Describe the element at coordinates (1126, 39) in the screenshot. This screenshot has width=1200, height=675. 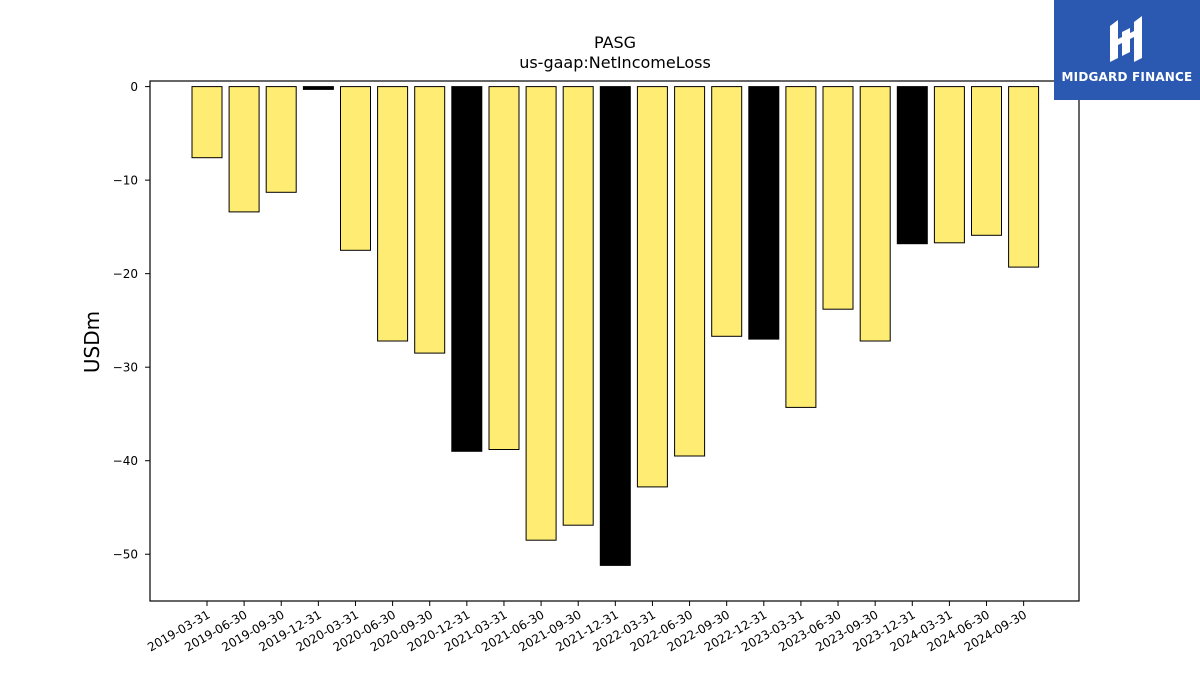
I see `logo-mark-icon` at that location.